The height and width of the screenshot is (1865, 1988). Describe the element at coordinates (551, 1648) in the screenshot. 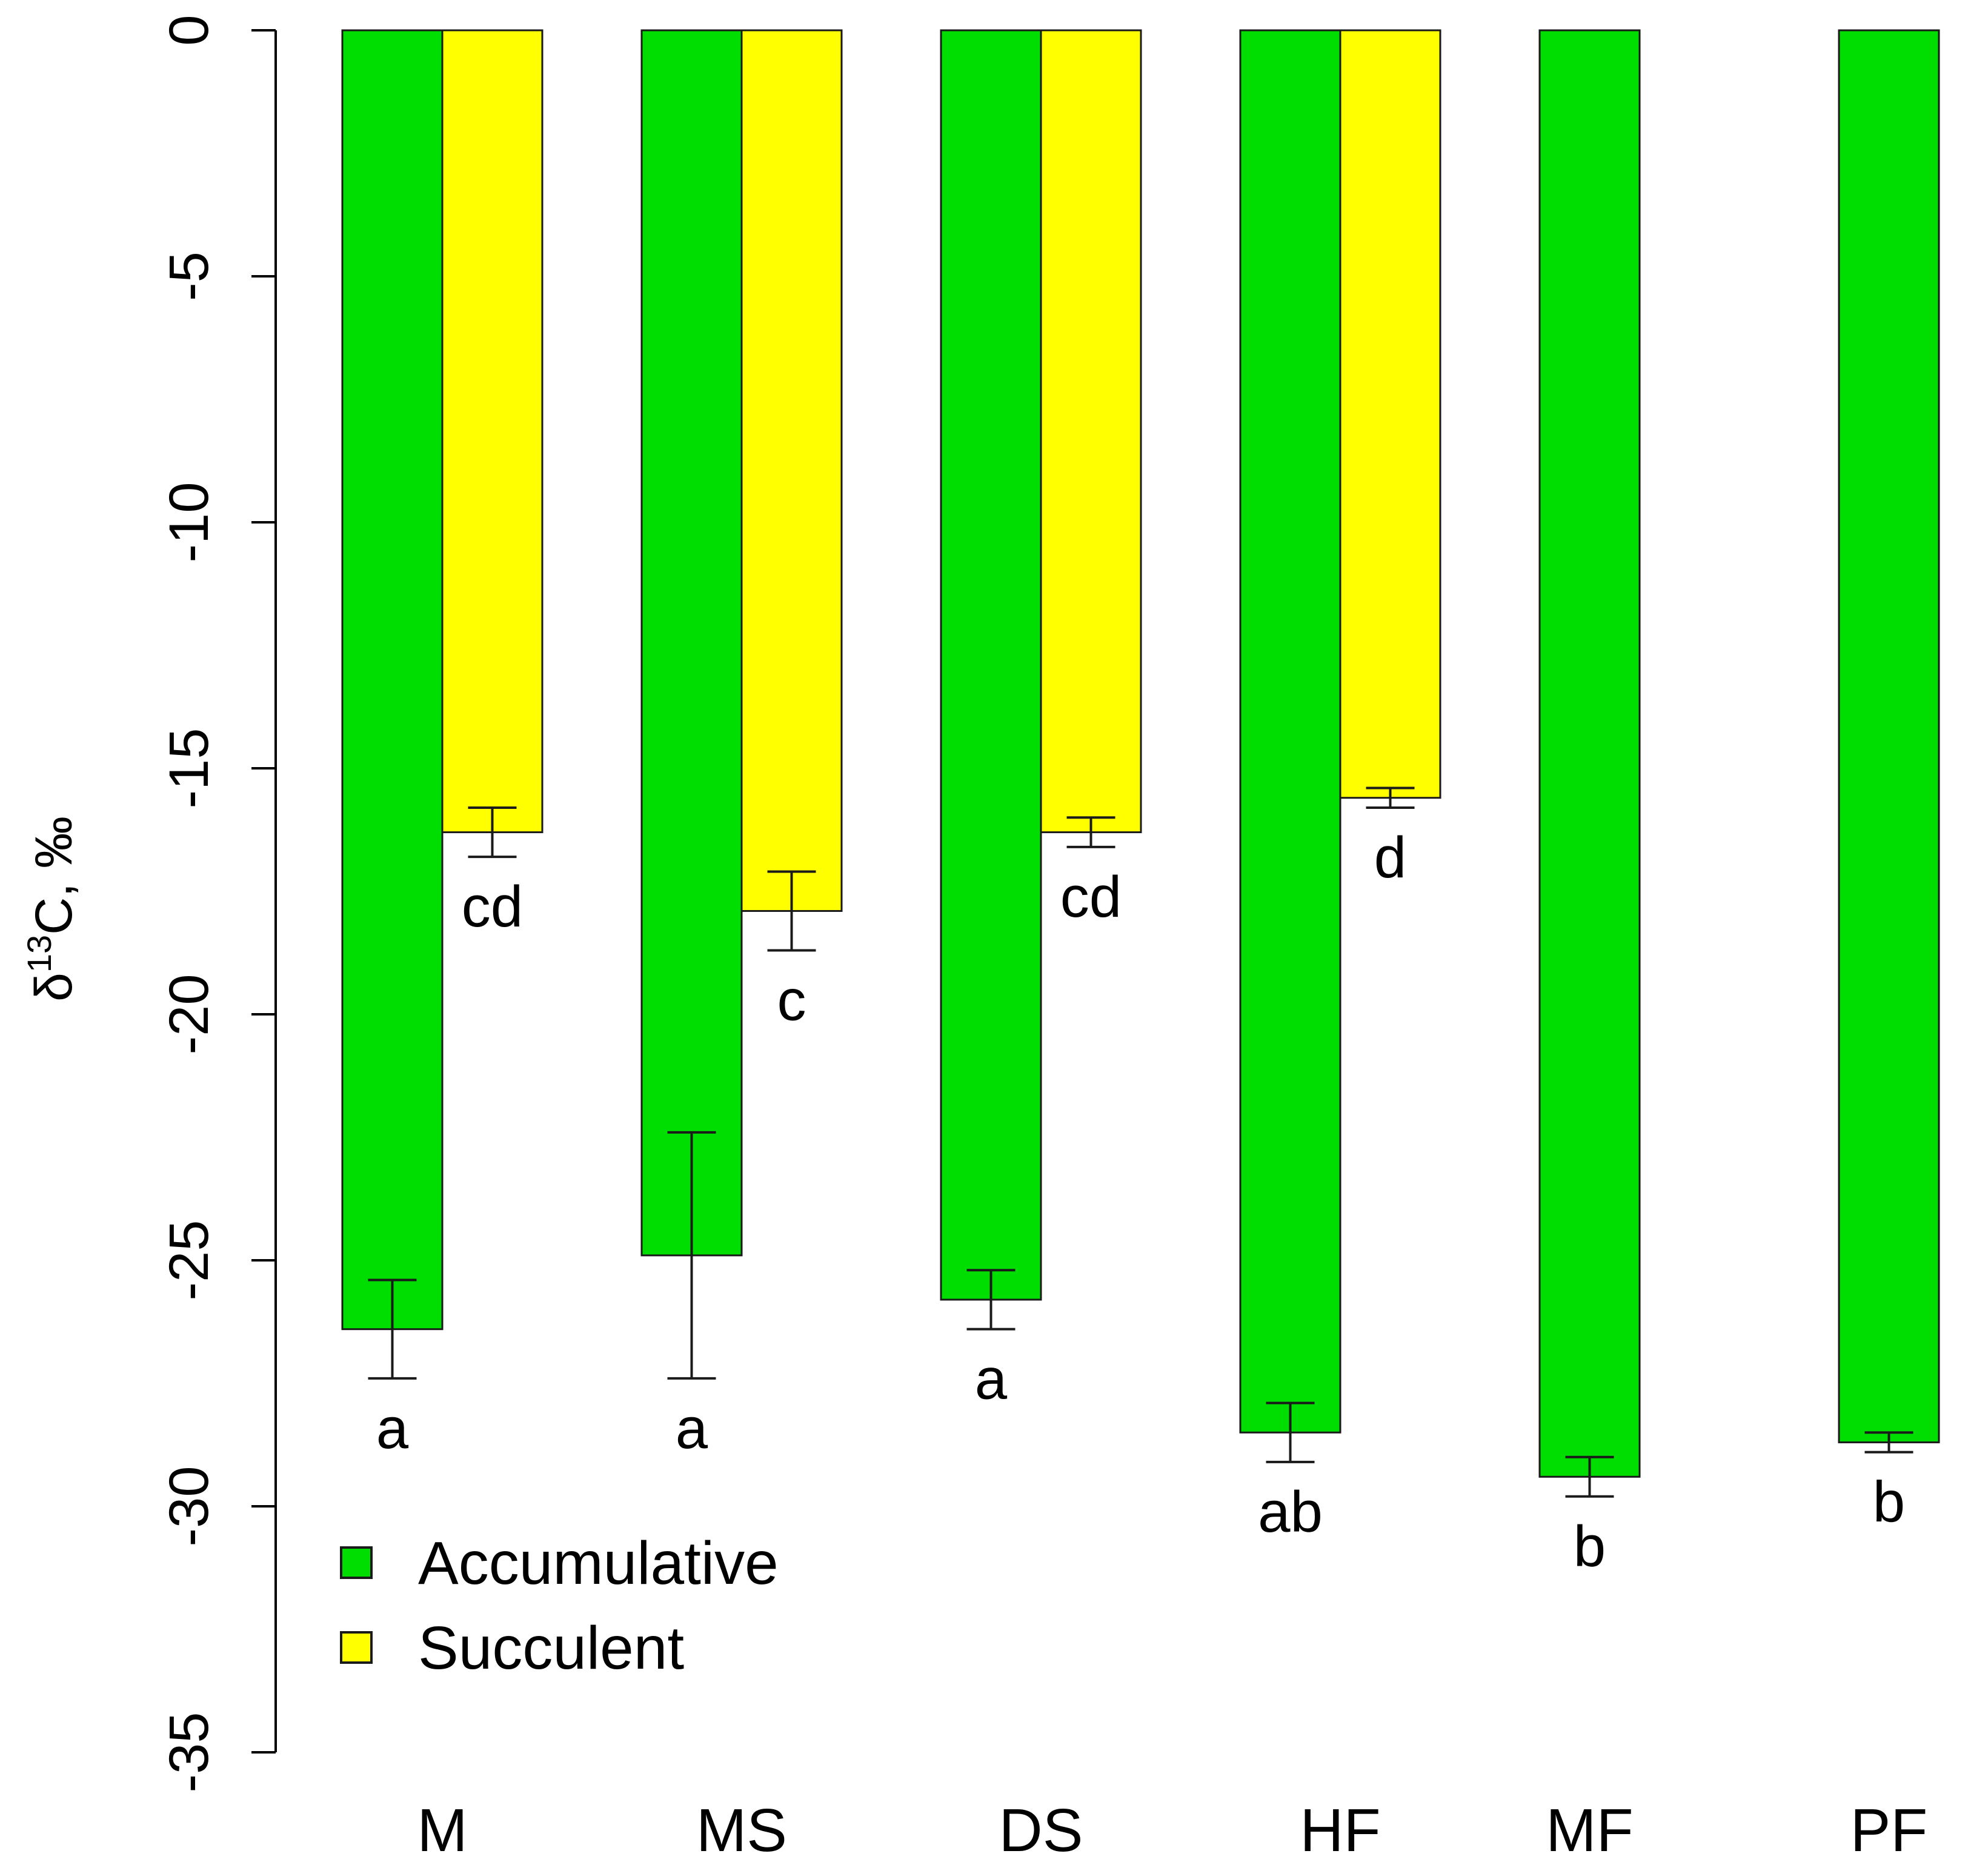

I see `legend-label-succulent: Succulent` at that location.